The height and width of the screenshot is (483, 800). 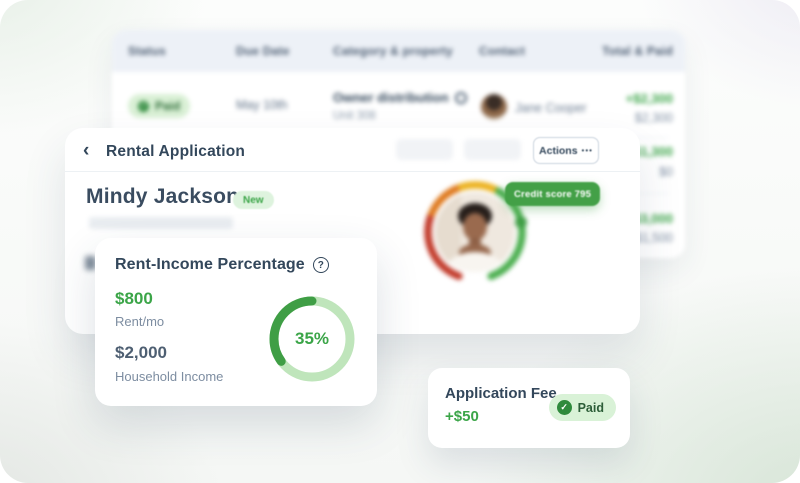 I want to click on gauge-svg, so click(x=475, y=230).